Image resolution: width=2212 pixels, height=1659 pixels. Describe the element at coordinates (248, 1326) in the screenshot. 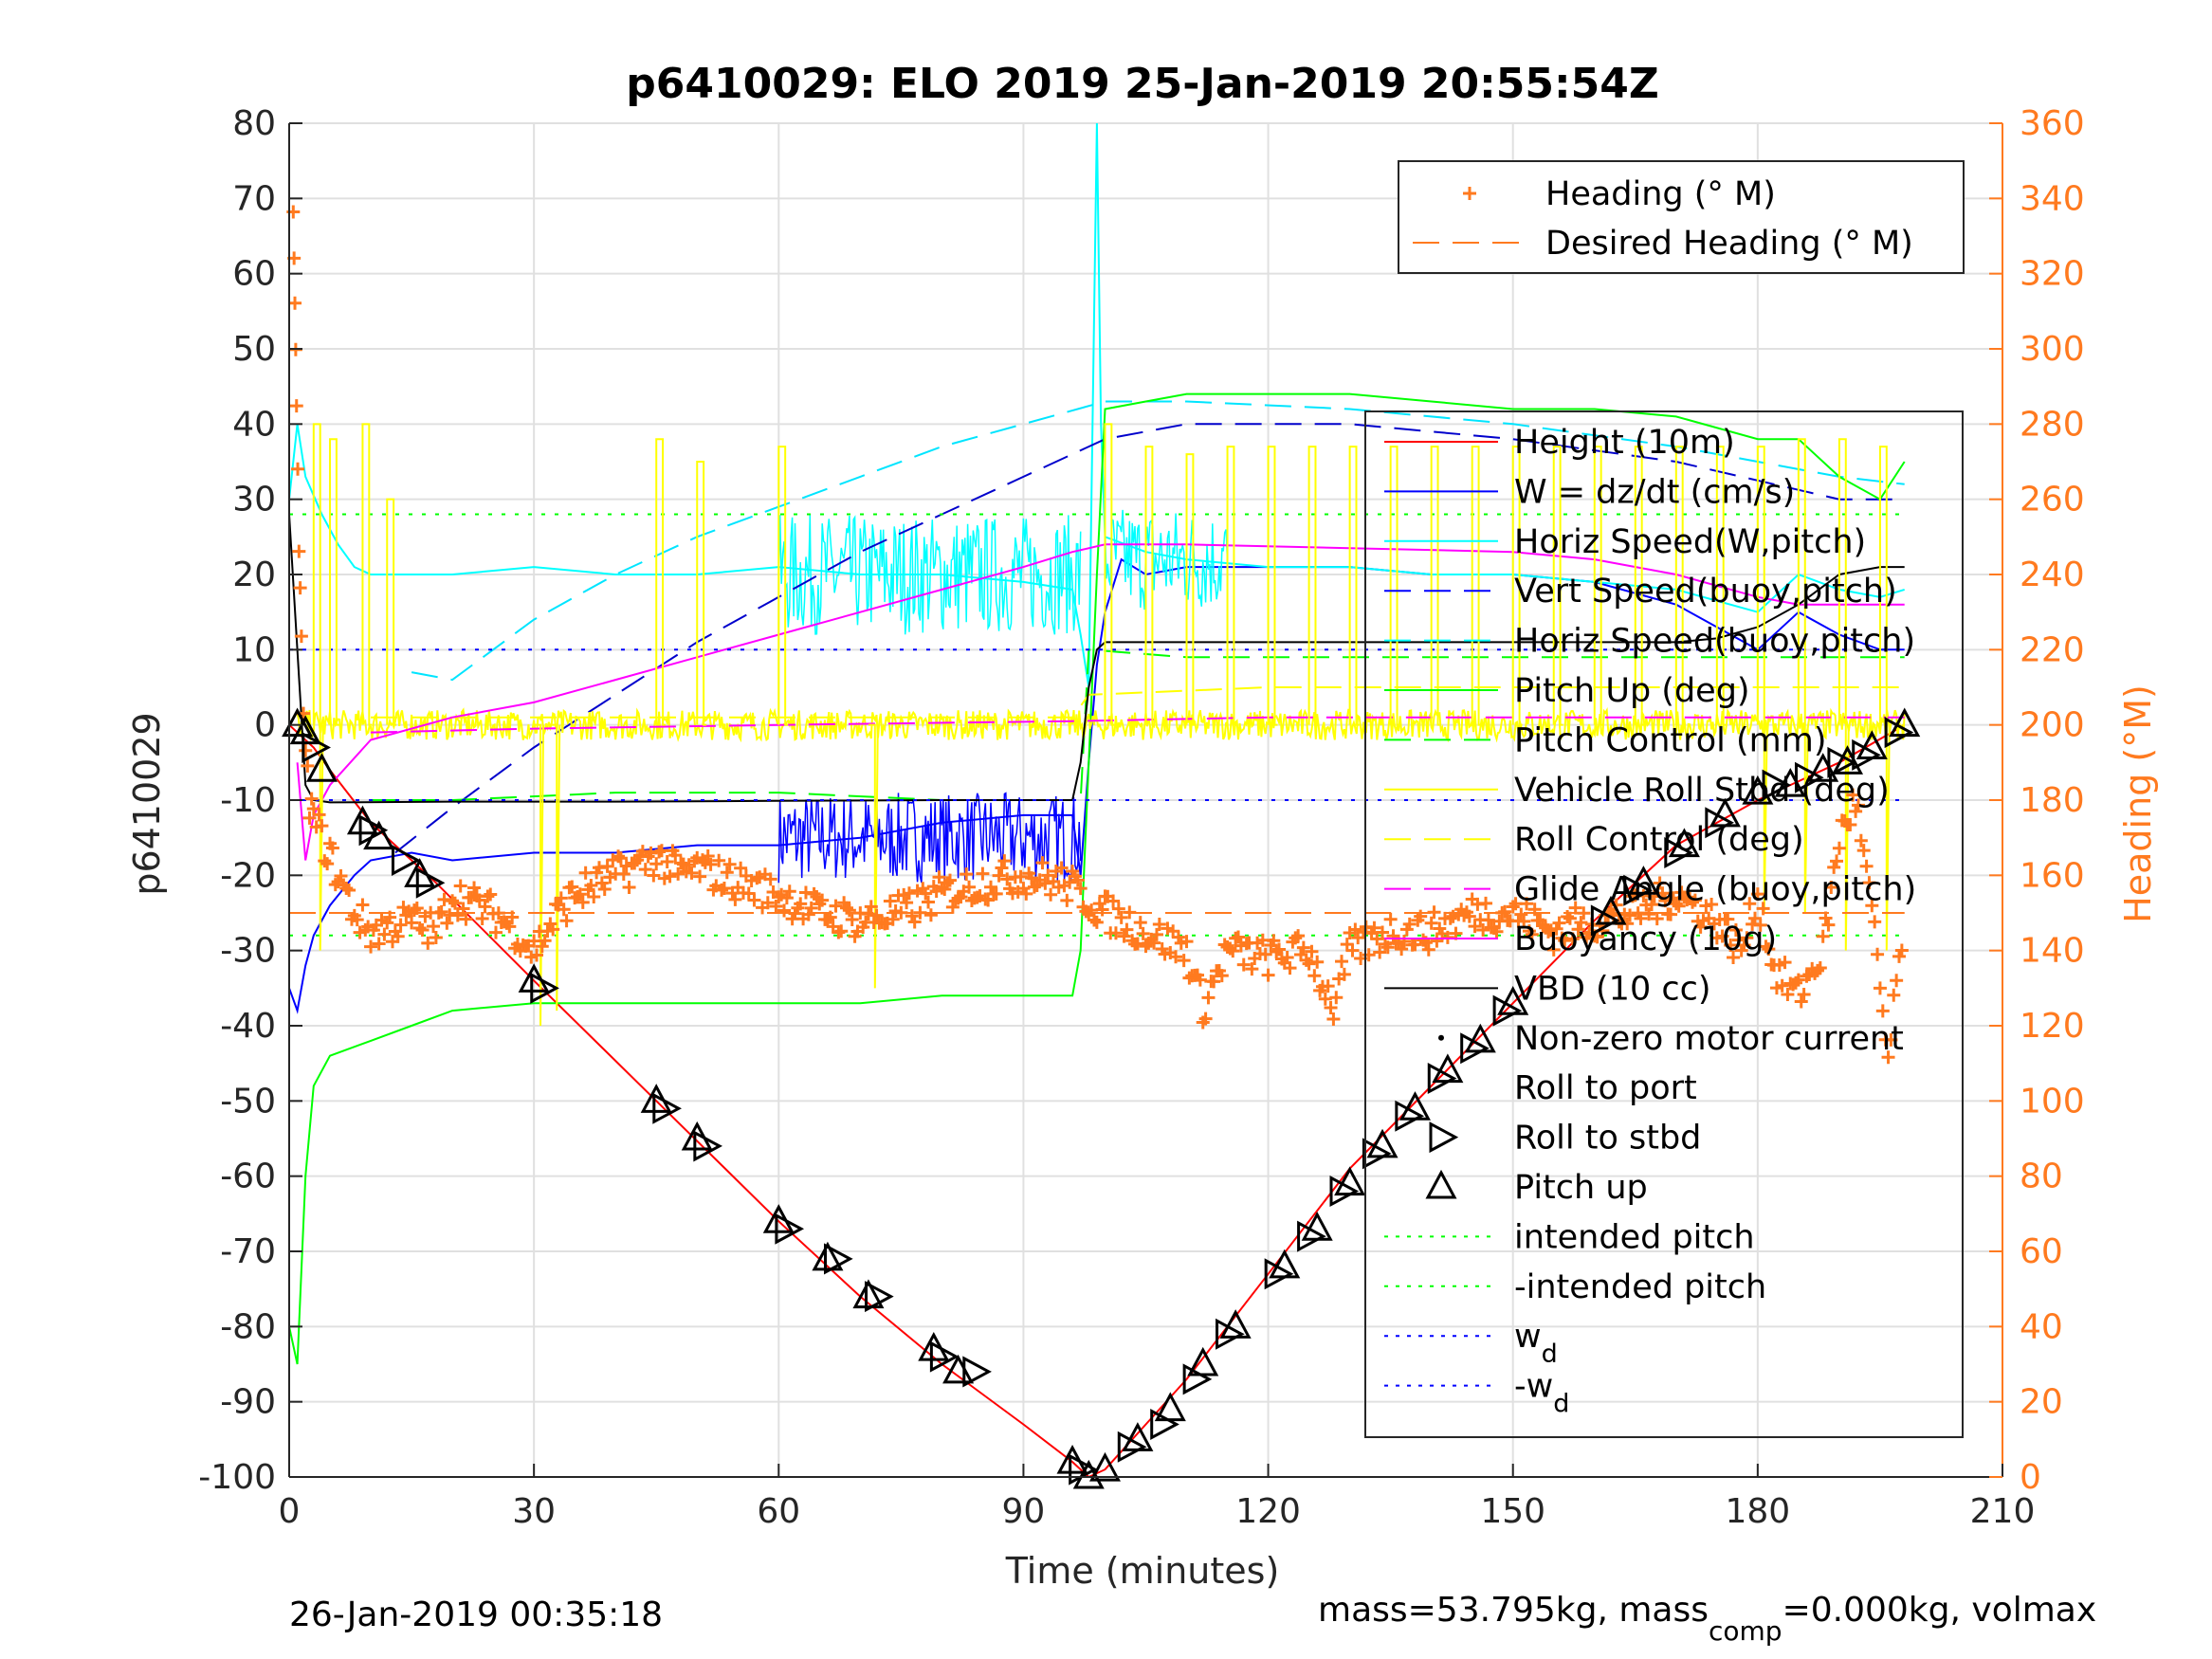

I see `y-tick-label: -80` at that location.